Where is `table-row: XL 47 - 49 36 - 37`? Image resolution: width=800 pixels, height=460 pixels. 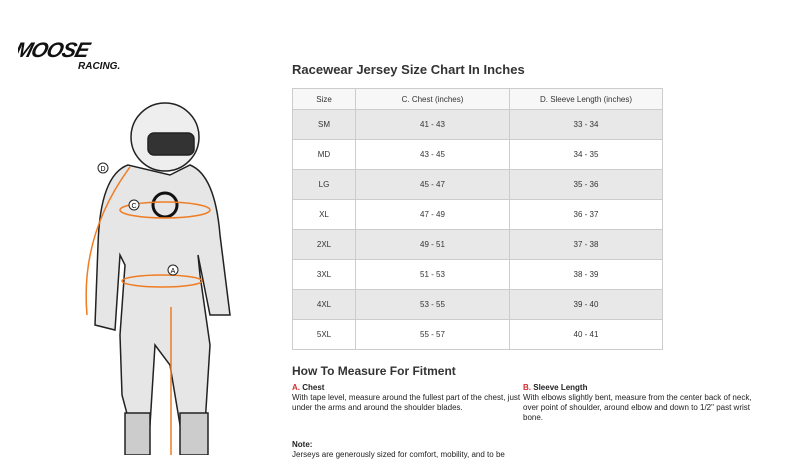 table-row: XL 47 - 49 36 - 37 is located at coordinates (477, 214).